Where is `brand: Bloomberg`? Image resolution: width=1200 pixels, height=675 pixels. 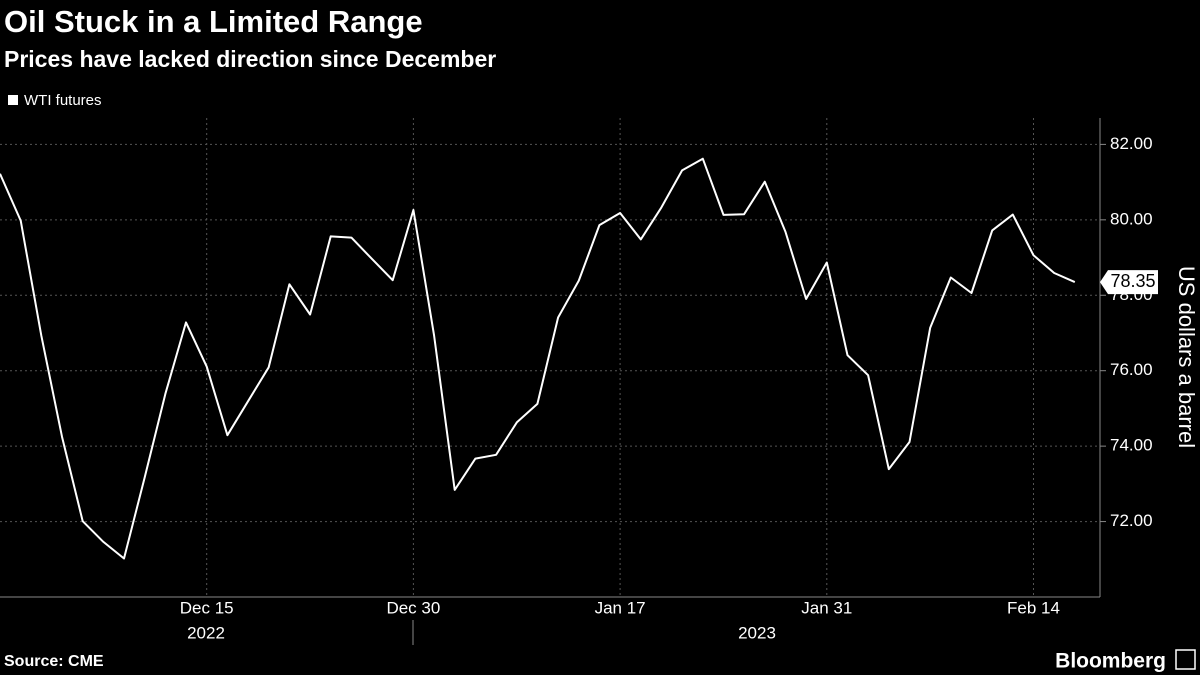 brand: Bloomberg is located at coordinates (1110, 661).